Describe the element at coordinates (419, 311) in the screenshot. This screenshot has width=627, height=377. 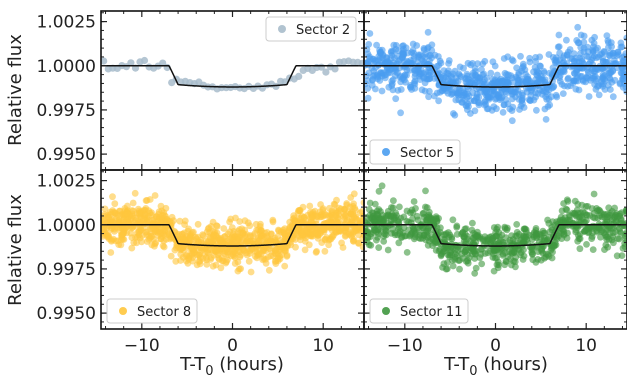
I see `legend: Sector 11` at that location.